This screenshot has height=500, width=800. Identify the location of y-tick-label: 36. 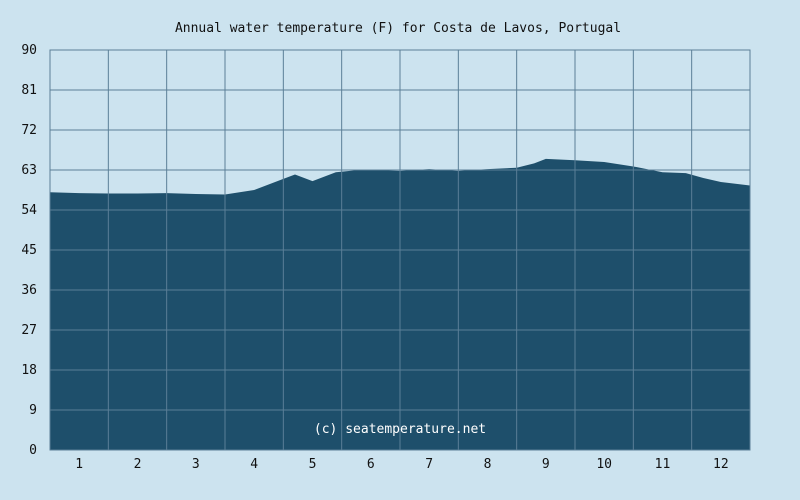
(29, 290).